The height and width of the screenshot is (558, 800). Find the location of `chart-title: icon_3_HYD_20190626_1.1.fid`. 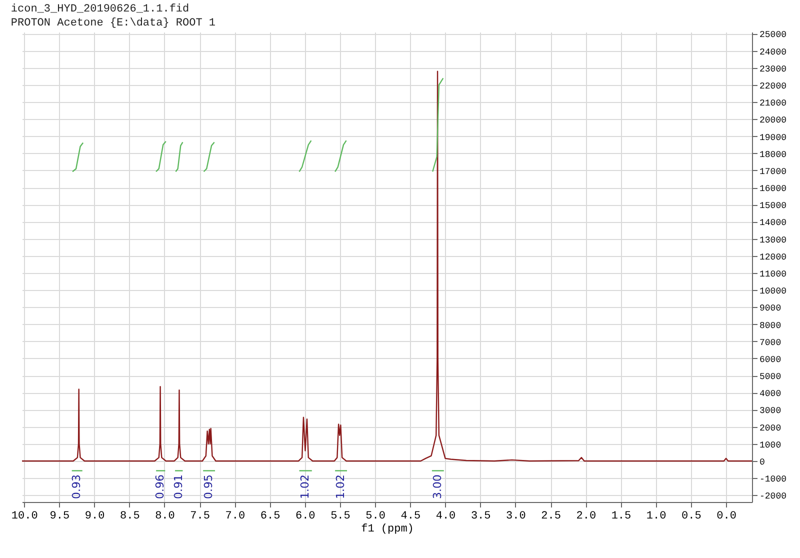

chart-title: icon_3_HYD_20190626_1.1.fid is located at coordinates (100, 10).